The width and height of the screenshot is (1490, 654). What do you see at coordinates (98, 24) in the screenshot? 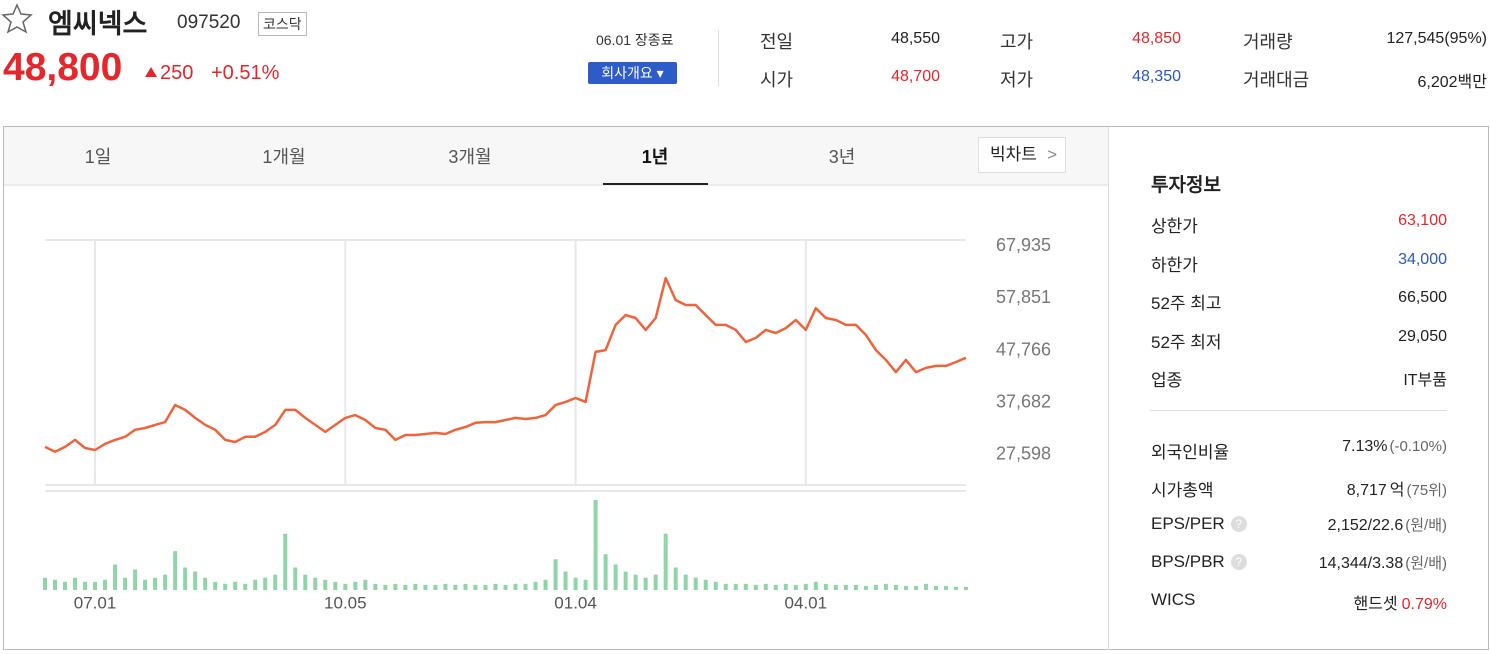
I see `stock-name: 엠씨넥스` at bounding box center [98, 24].